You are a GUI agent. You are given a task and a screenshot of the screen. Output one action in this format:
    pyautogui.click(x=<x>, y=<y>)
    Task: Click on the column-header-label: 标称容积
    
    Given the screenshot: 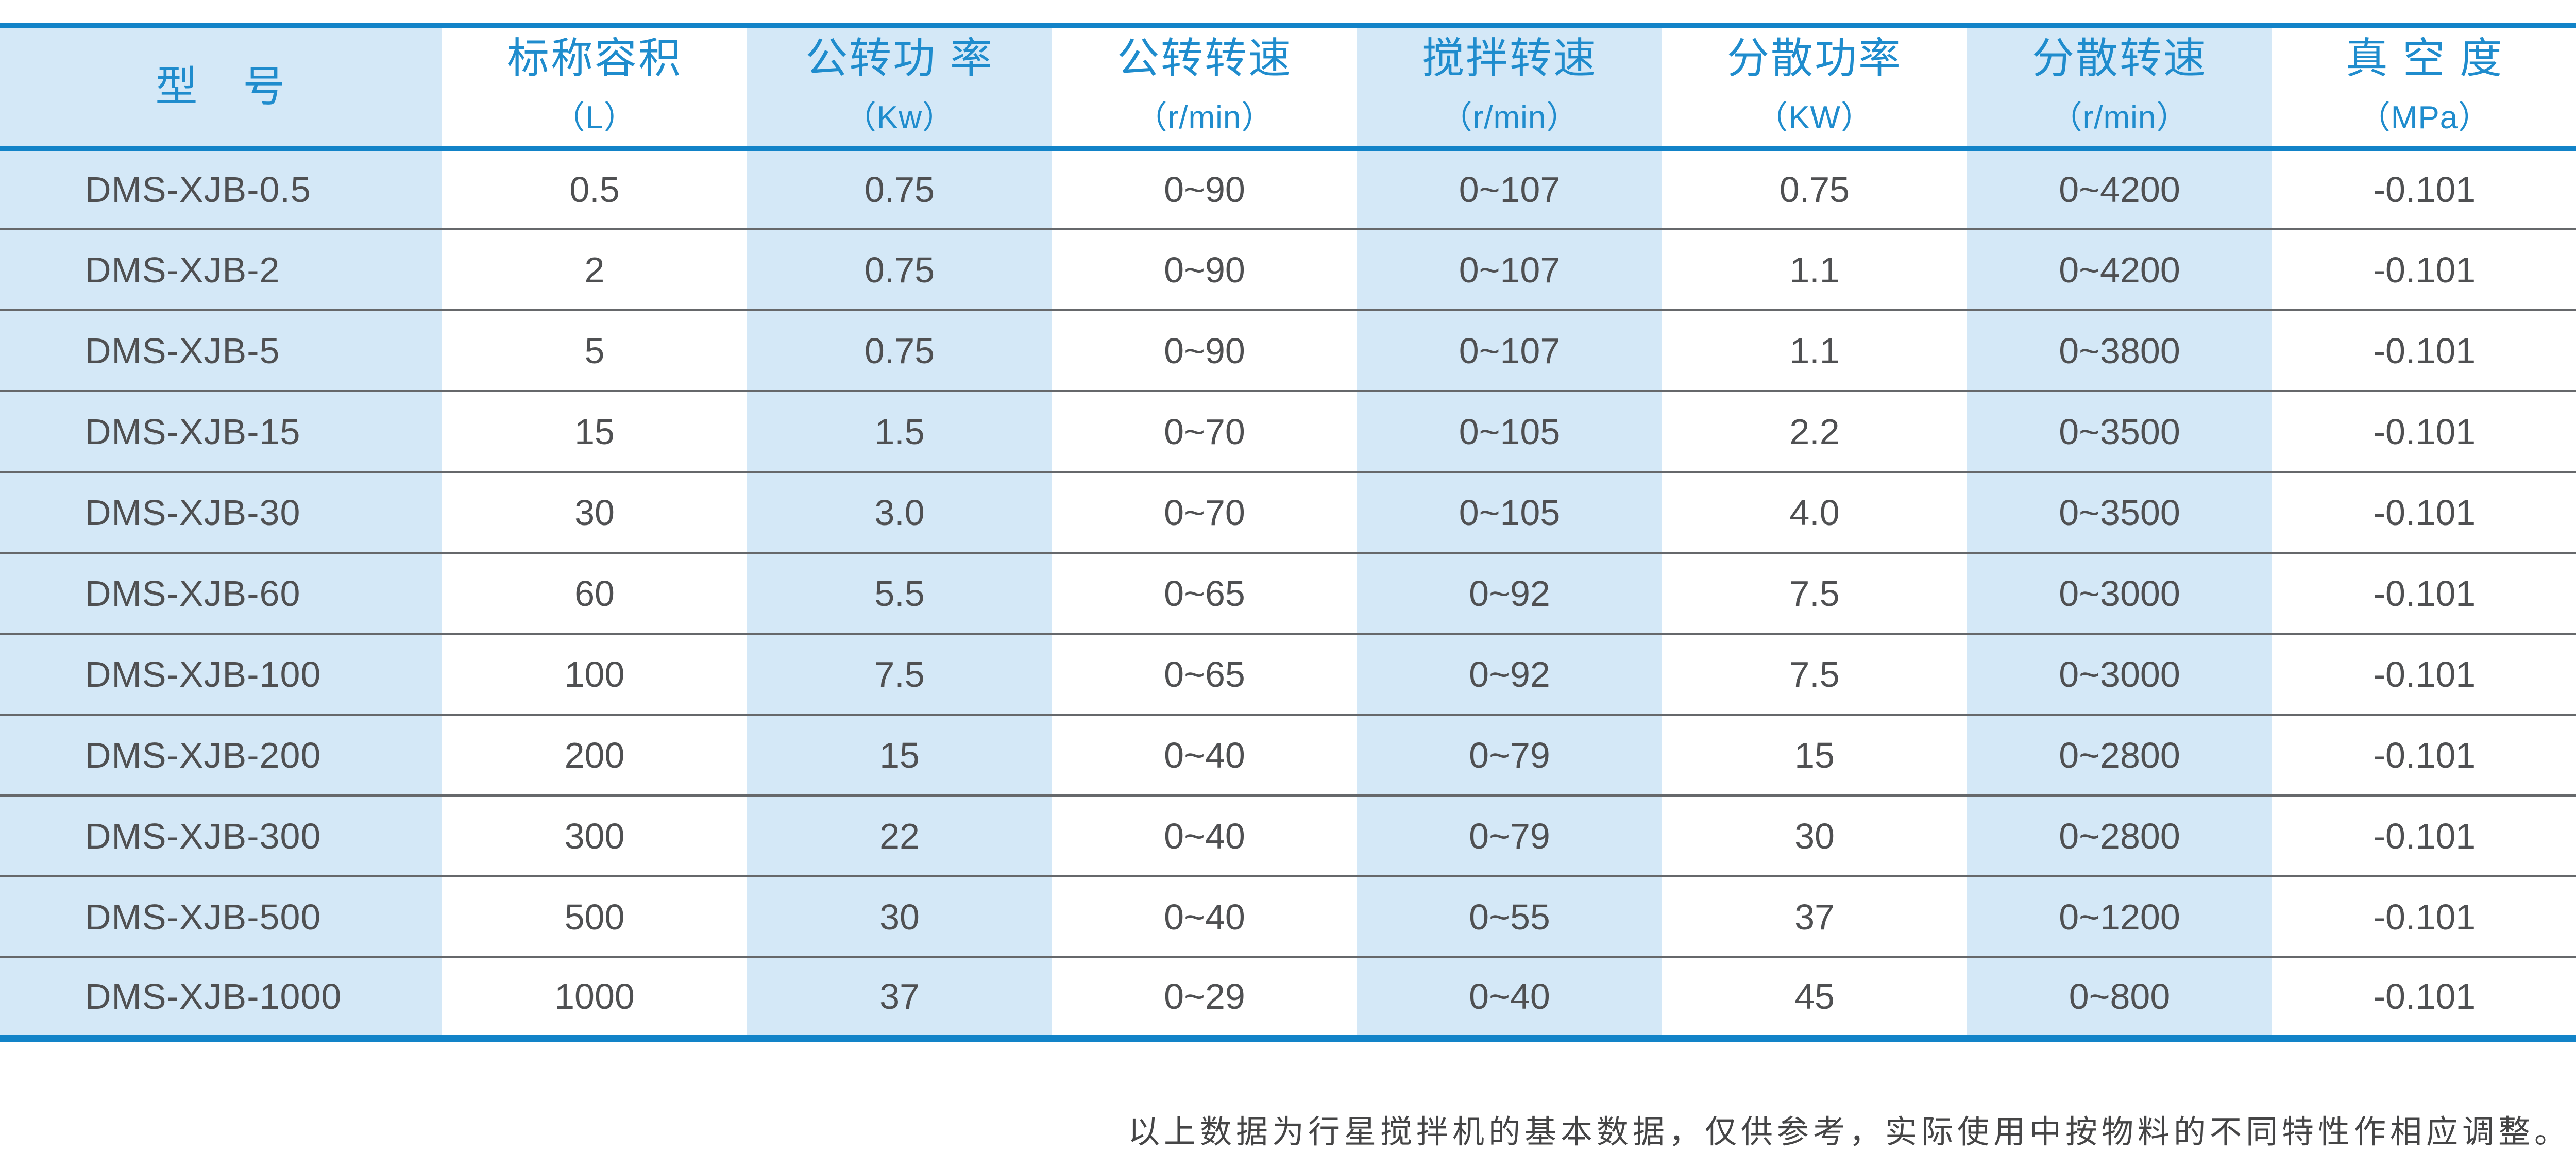 What is the action you would take?
    pyautogui.click(x=594, y=59)
    